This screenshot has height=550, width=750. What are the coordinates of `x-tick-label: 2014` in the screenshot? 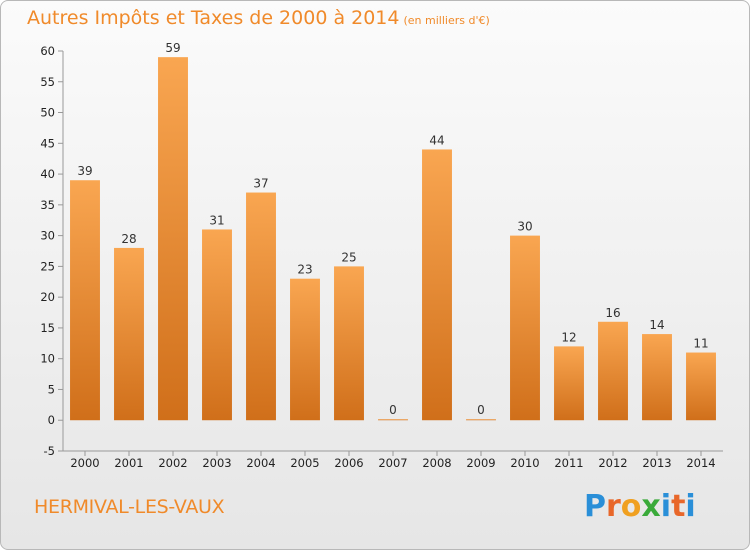 It's located at (700, 463).